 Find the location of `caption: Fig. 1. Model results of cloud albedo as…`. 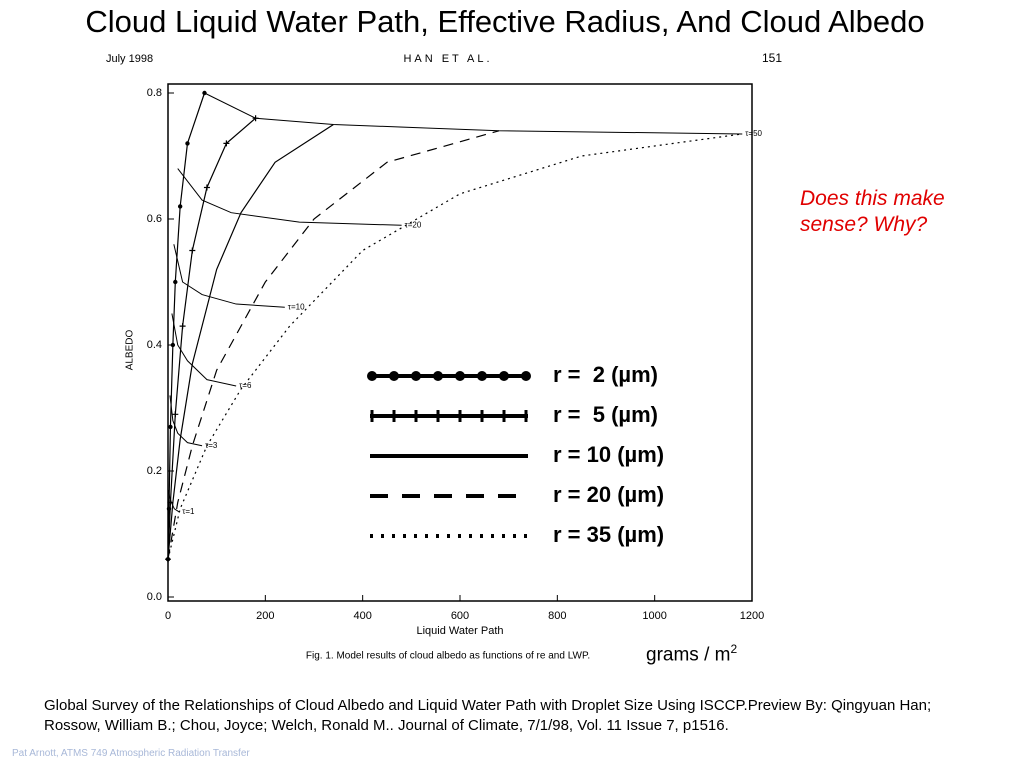

caption: Fig. 1. Model results of cloud albedo as… is located at coordinates (448, 656).